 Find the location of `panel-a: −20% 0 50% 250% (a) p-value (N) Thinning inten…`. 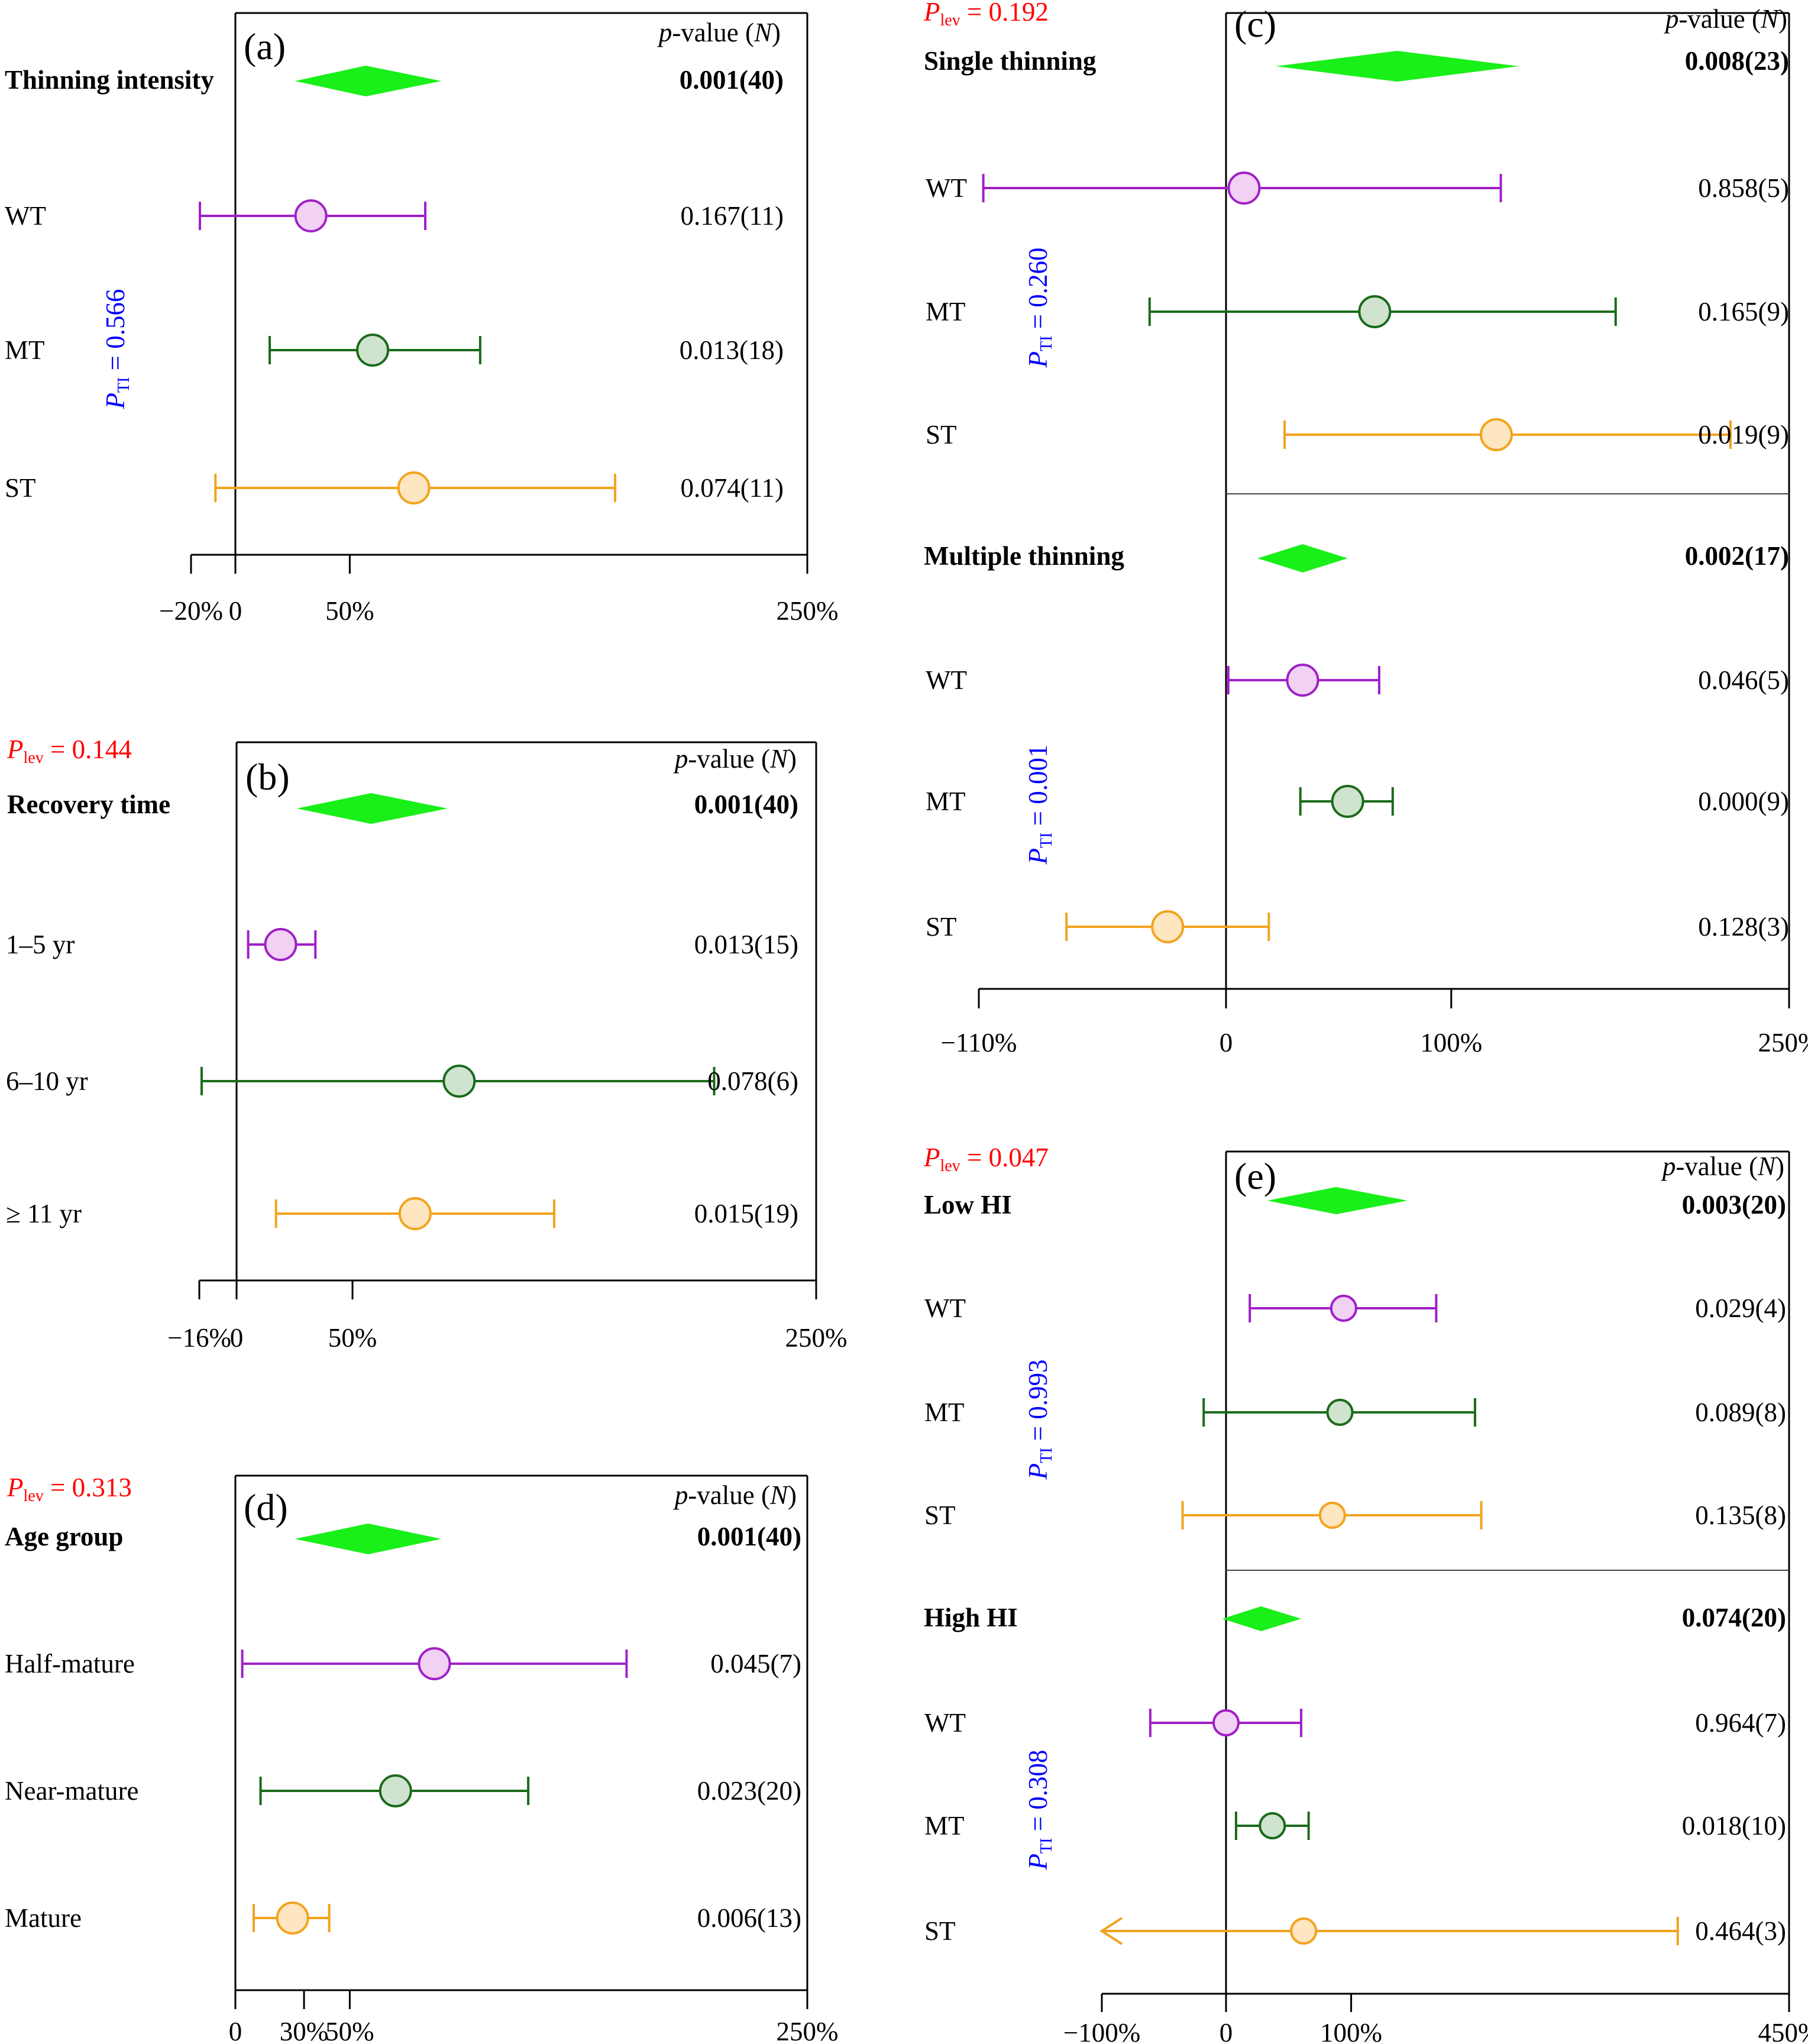

panel-a: −20% 0 50% 250% (a) p-value (N) Thinning inten… is located at coordinates (422, 319).